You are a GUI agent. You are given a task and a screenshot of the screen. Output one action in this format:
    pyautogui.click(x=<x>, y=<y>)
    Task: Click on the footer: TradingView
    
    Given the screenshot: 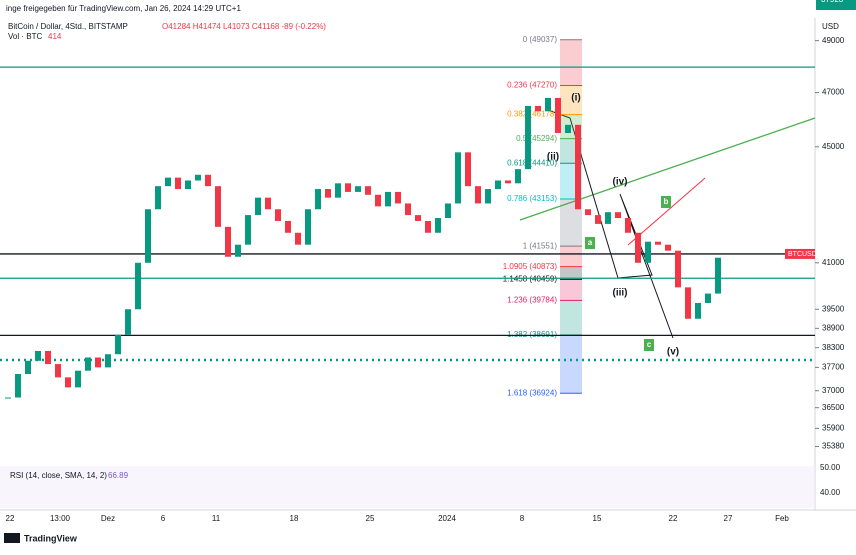 What is the action you would take?
    pyautogui.click(x=51, y=538)
    